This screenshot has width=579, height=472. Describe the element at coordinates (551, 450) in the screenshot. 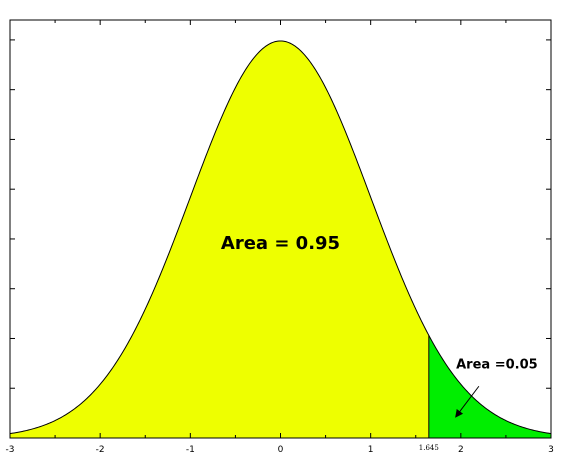

I see `x-tick-label-6: 3` at that location.